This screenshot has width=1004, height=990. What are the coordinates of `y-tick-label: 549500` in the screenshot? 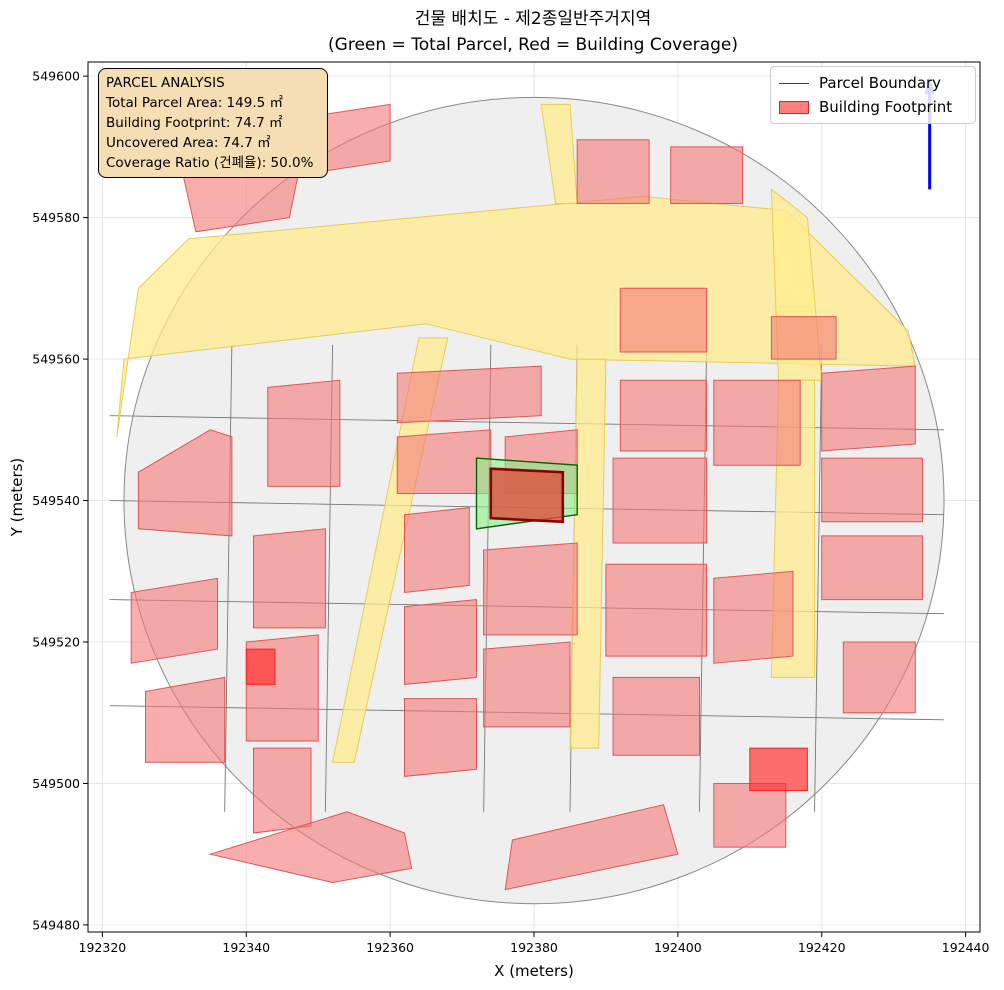 It's located at (56, 783).